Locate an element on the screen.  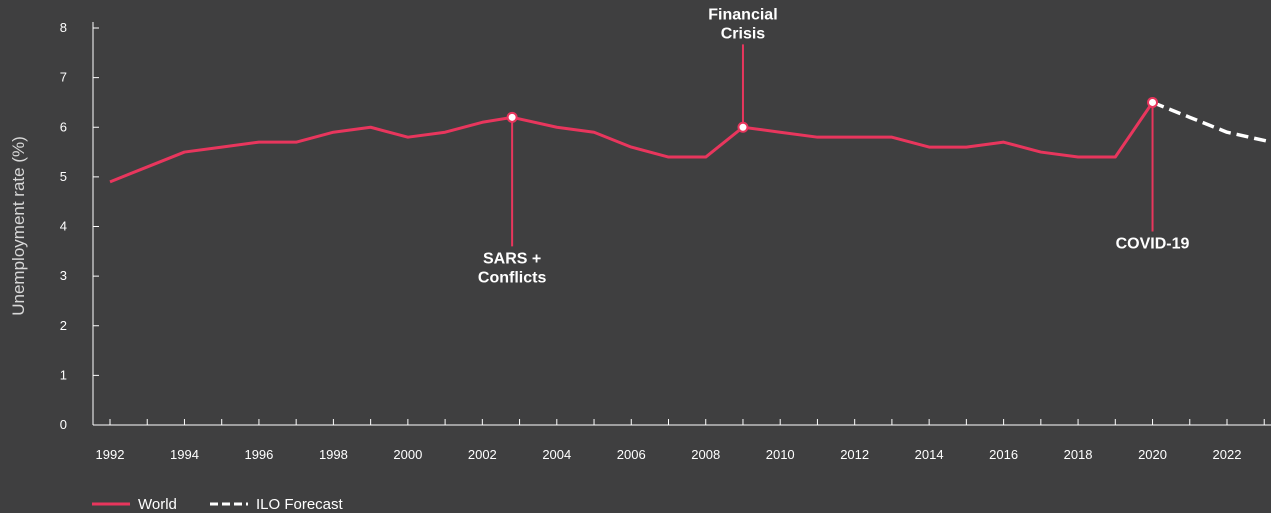
series-line-world is located at coordinates (631, 142).